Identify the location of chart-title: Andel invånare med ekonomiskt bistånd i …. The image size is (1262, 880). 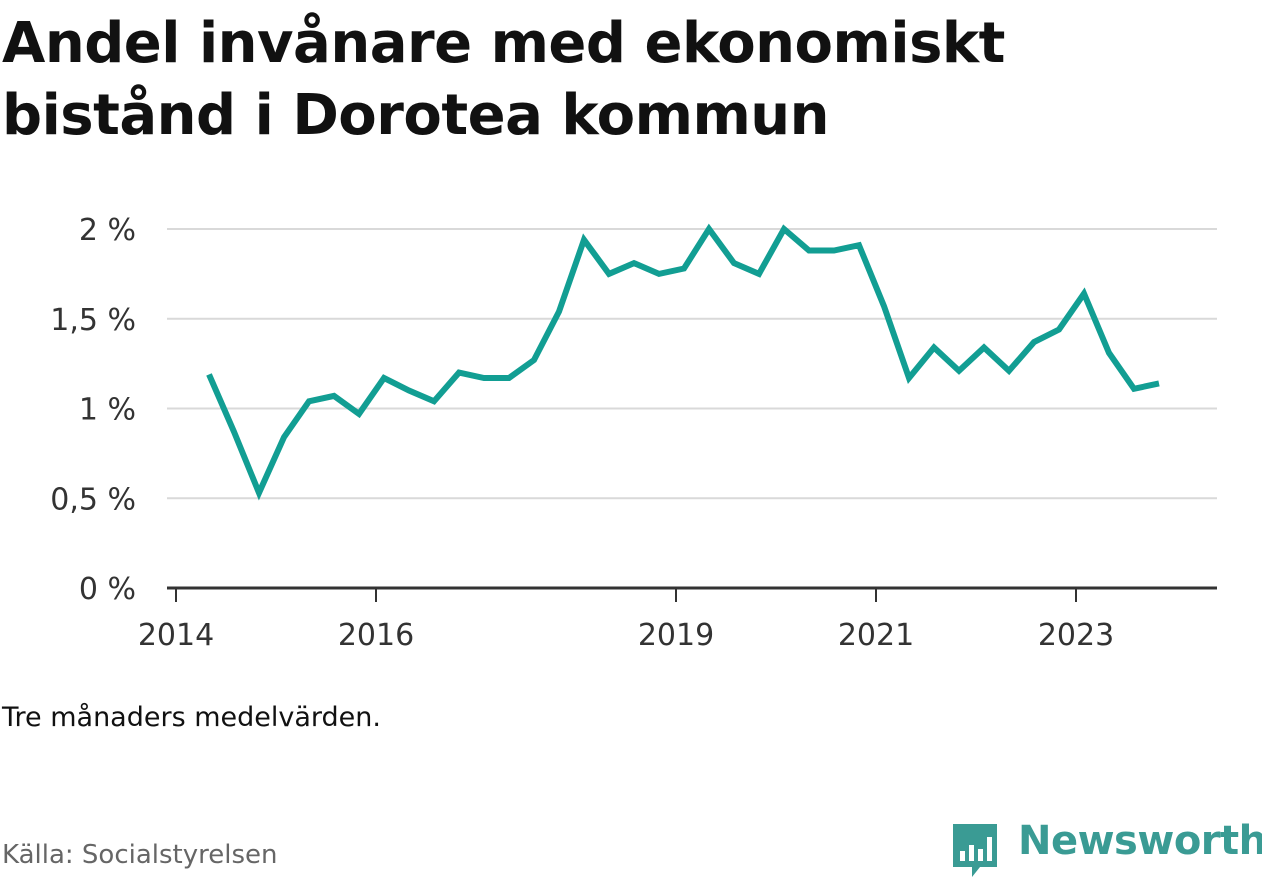
(503, 79).